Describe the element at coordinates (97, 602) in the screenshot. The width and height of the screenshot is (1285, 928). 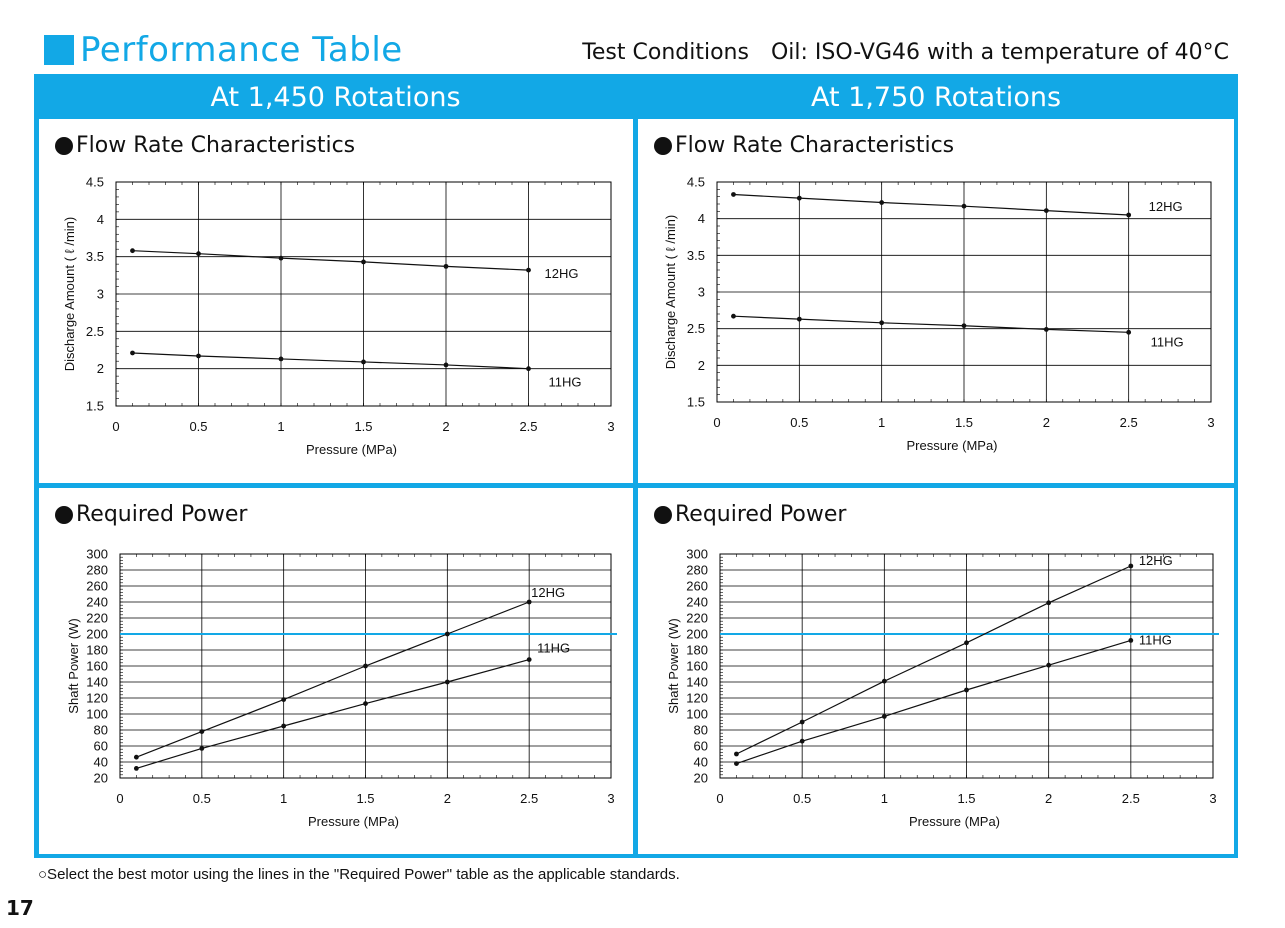
I see `y-tick-label: 240` at that location.